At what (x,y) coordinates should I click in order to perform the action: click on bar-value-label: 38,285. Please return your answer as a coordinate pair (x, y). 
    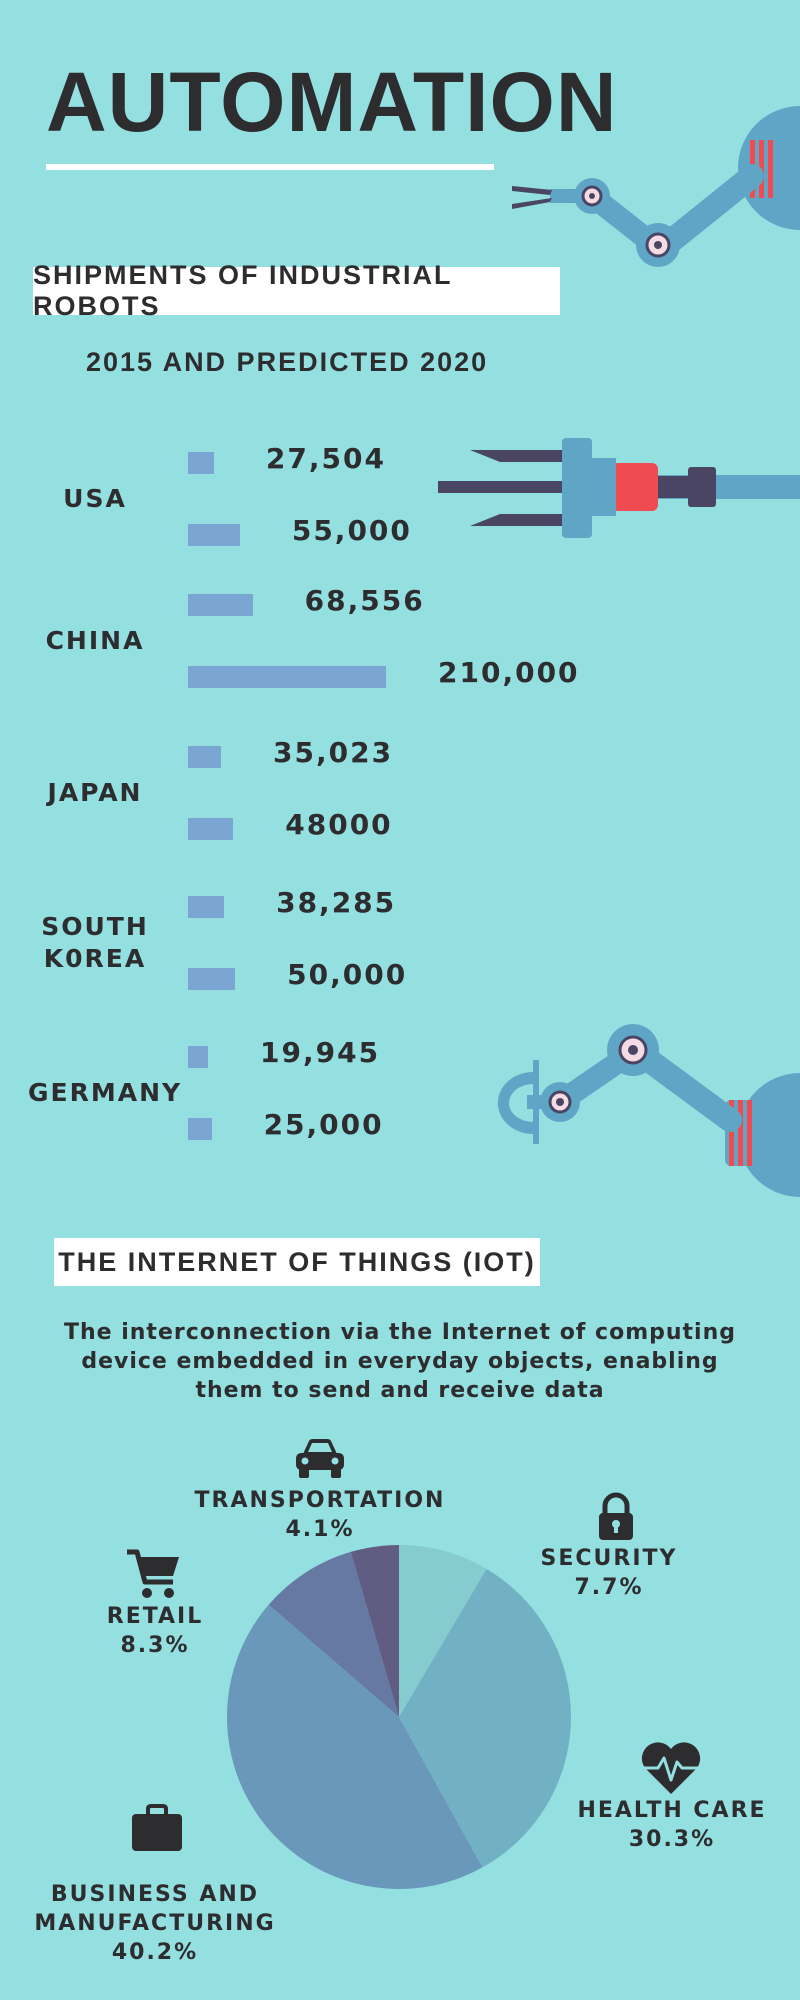
    Looking at the image, I should click on (336, 902).